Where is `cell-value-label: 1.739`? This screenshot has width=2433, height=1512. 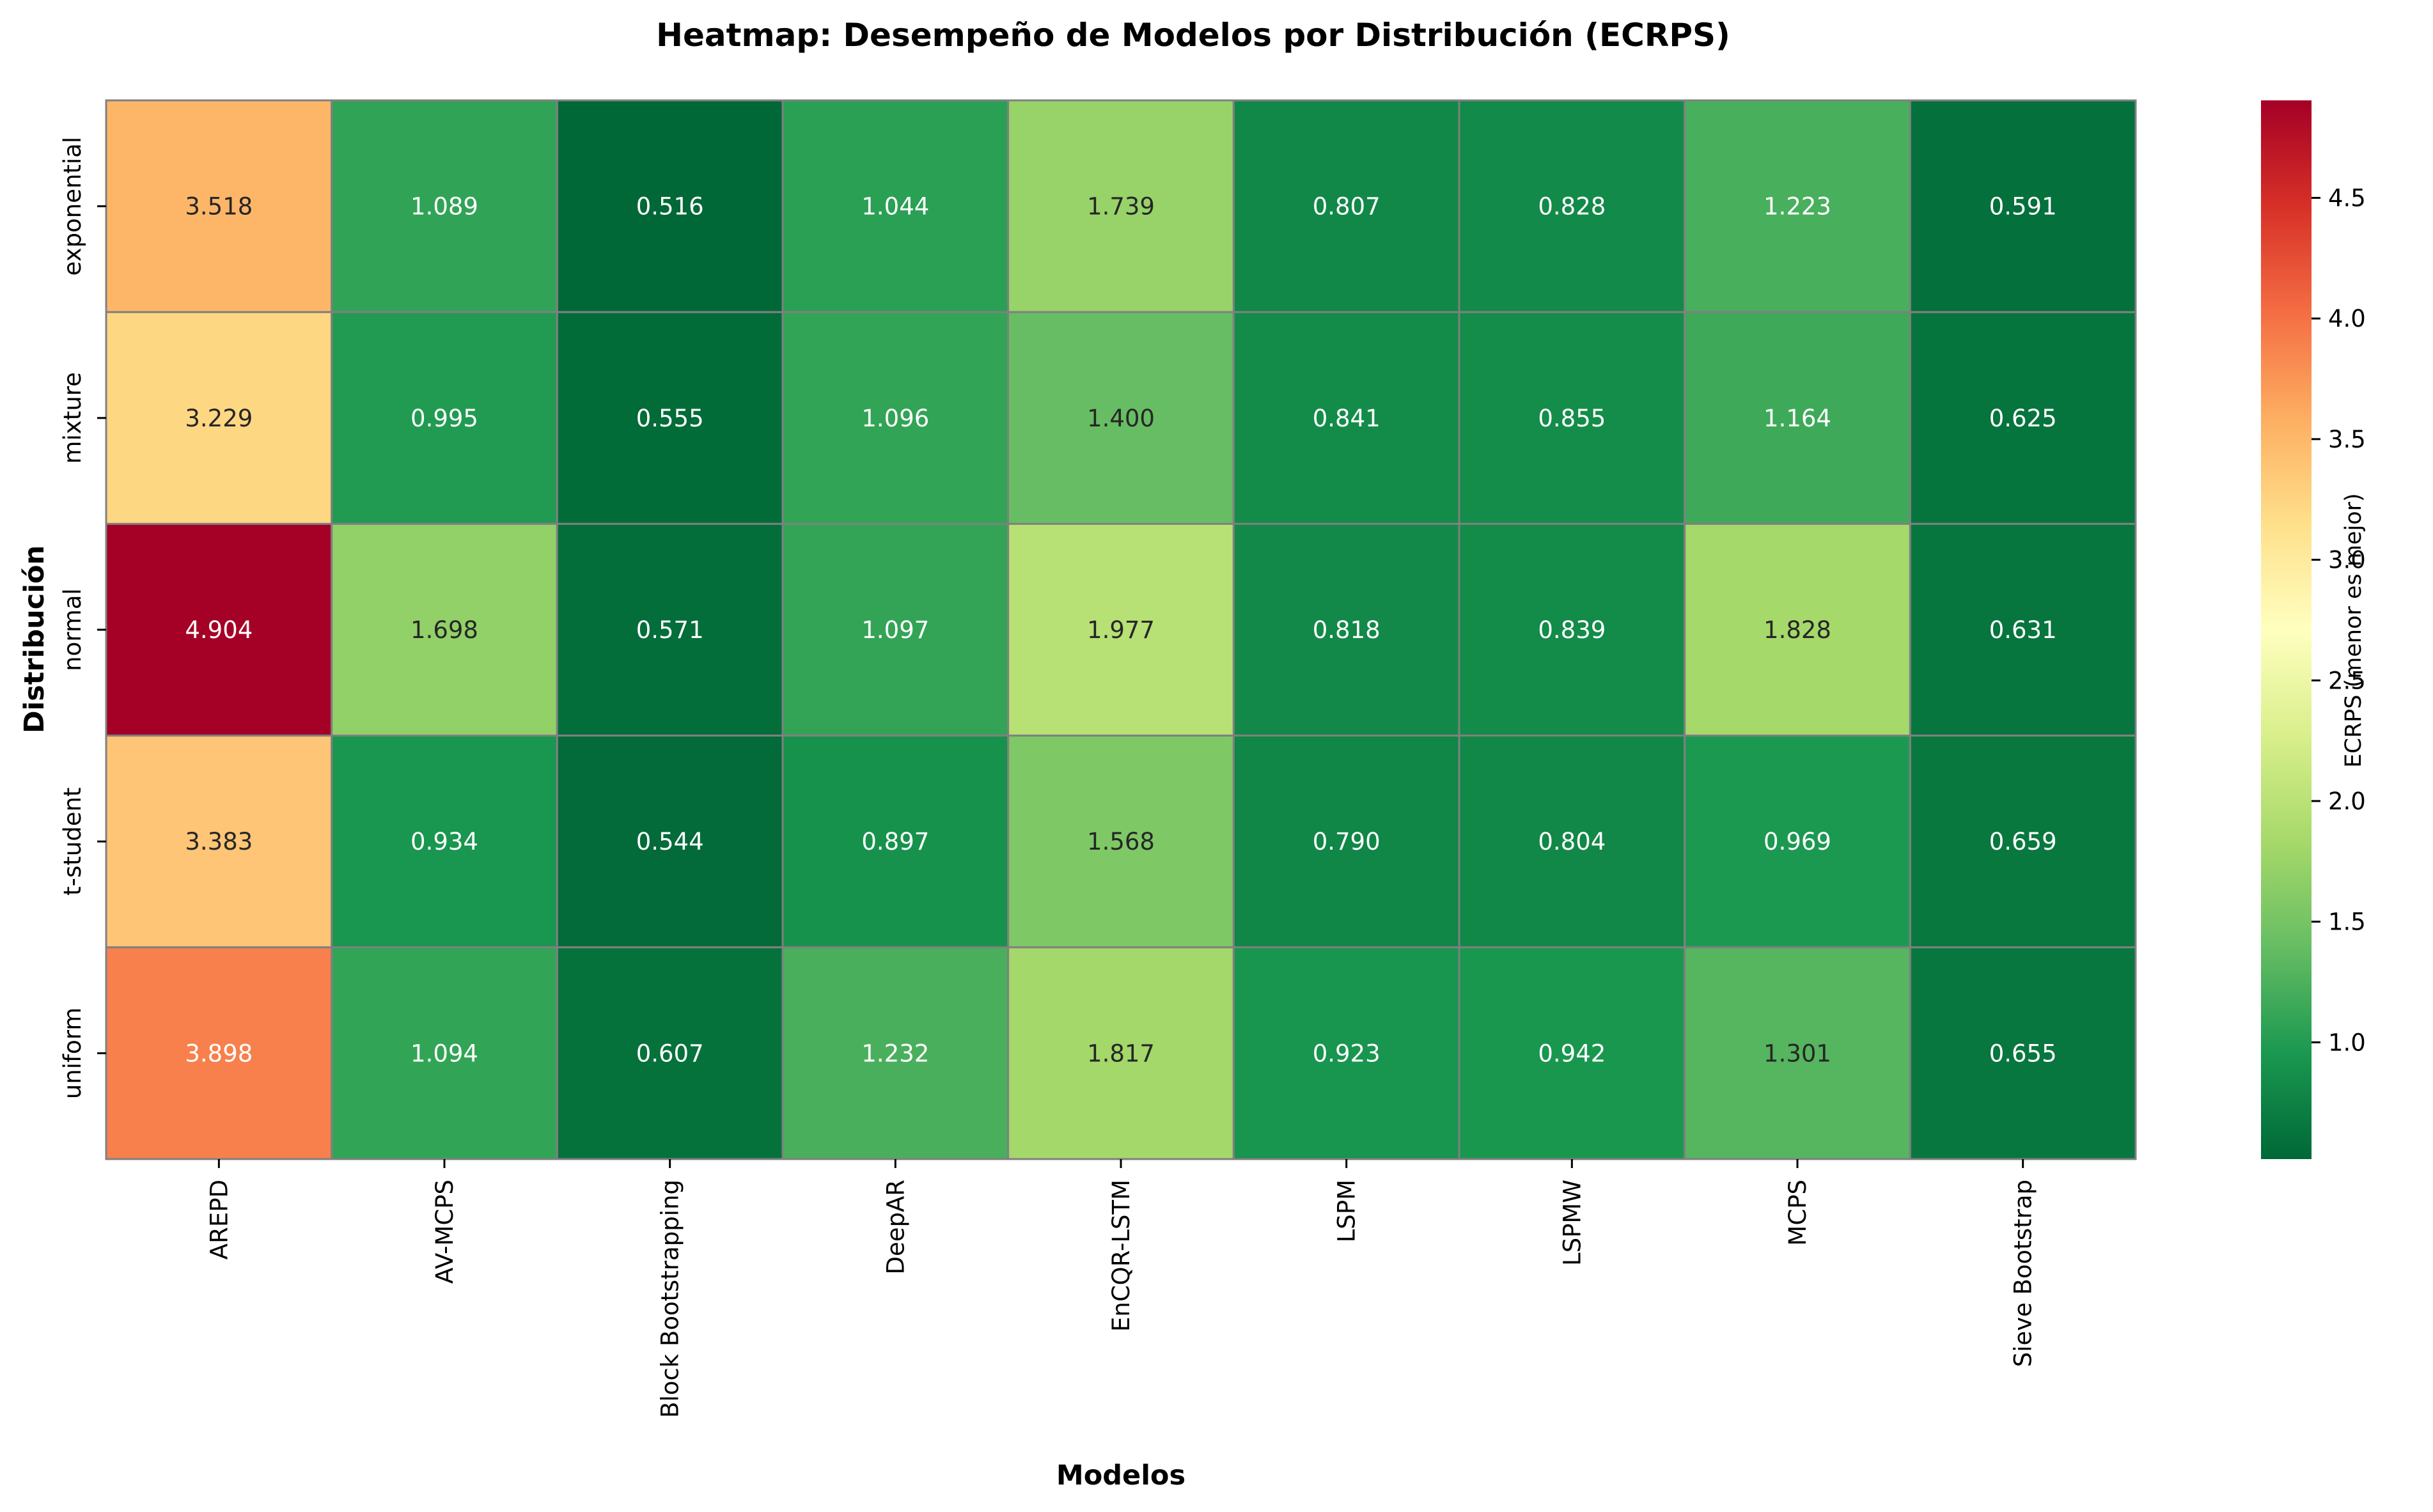 cell-value-label: 1.739 is located at coordinates (1121, 207).